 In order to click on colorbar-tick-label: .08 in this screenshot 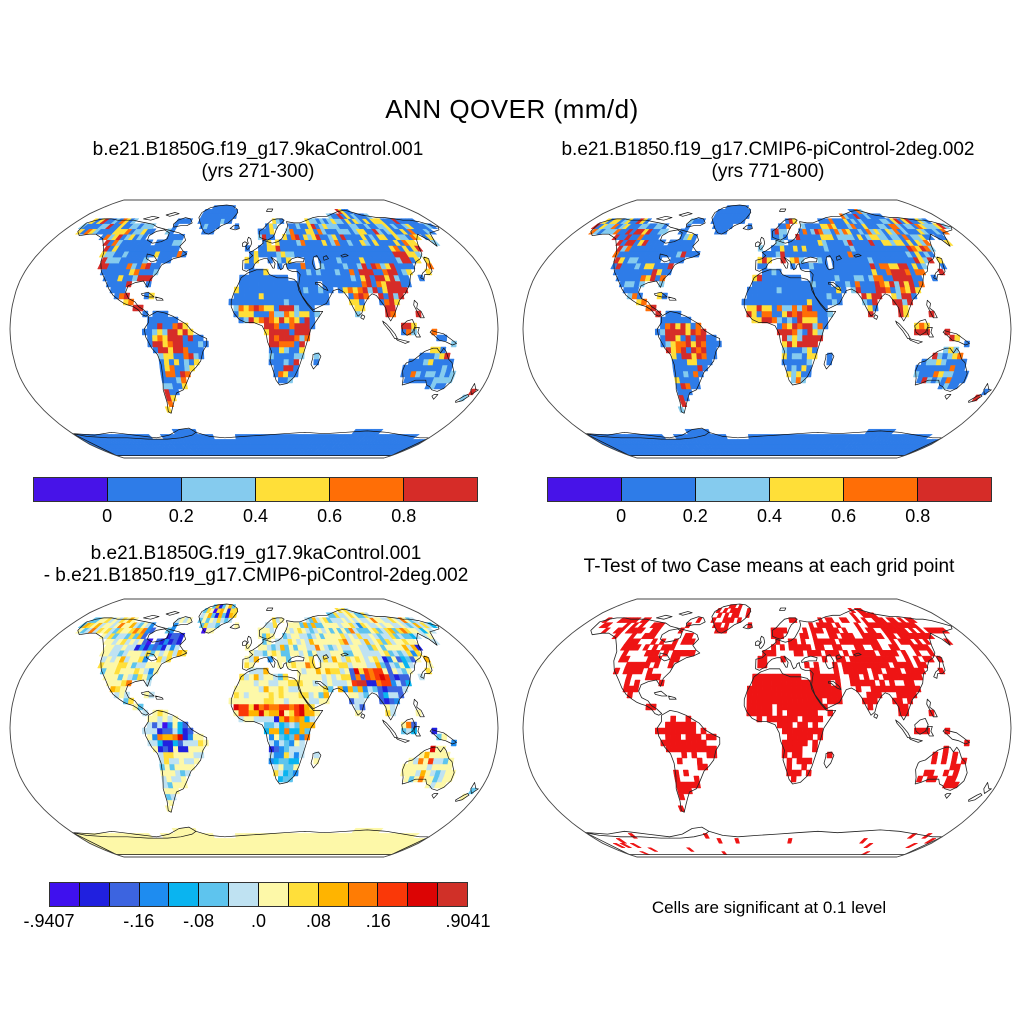, I will do `click(318, 921)`.